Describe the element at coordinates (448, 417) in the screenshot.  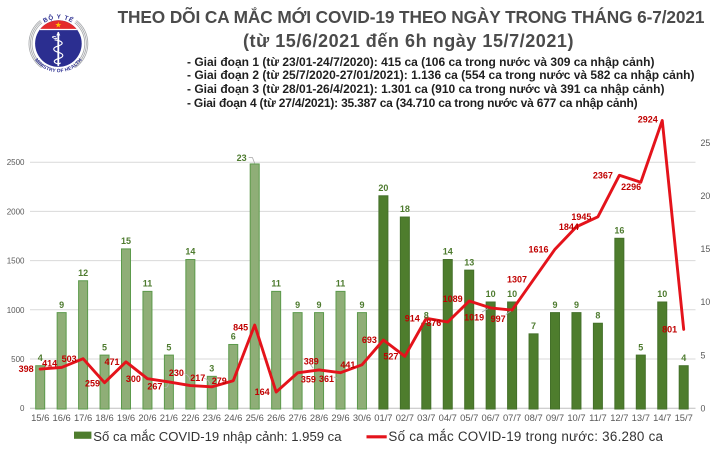
I see `svg-text: 04/7` at that location.